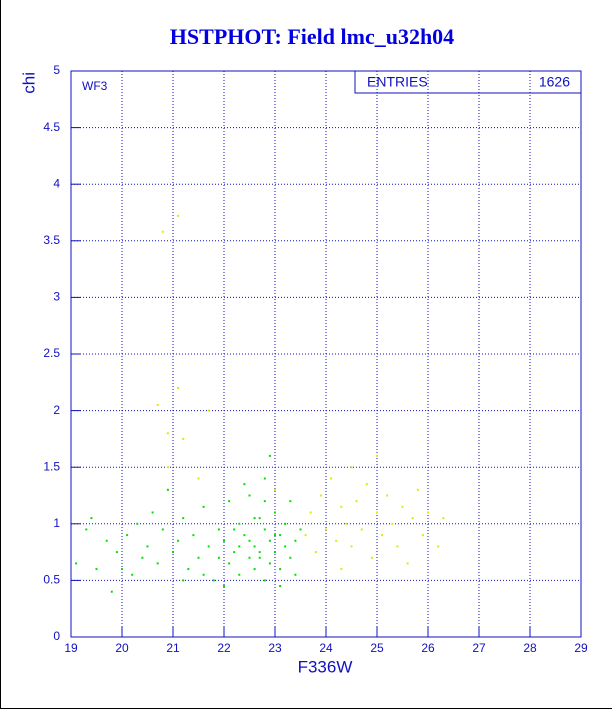 This screenshot has width=612, height=709. What do you see at coordinates (530, 648) in the screenshot?
I see `x-tick-label: 28` at bounding box center [530, 648].